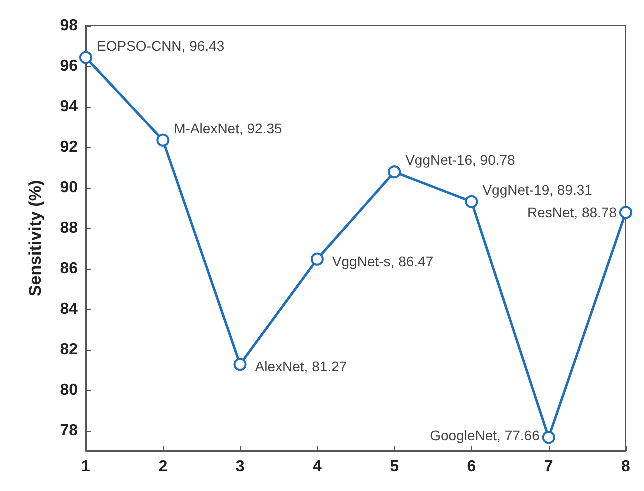 This screenshot has width=644, height=491. What do you see at coordinates (301, 366) in the screenshot?
I see `annotation: AlexNet, 81.27` at bounding box center [301, 366].